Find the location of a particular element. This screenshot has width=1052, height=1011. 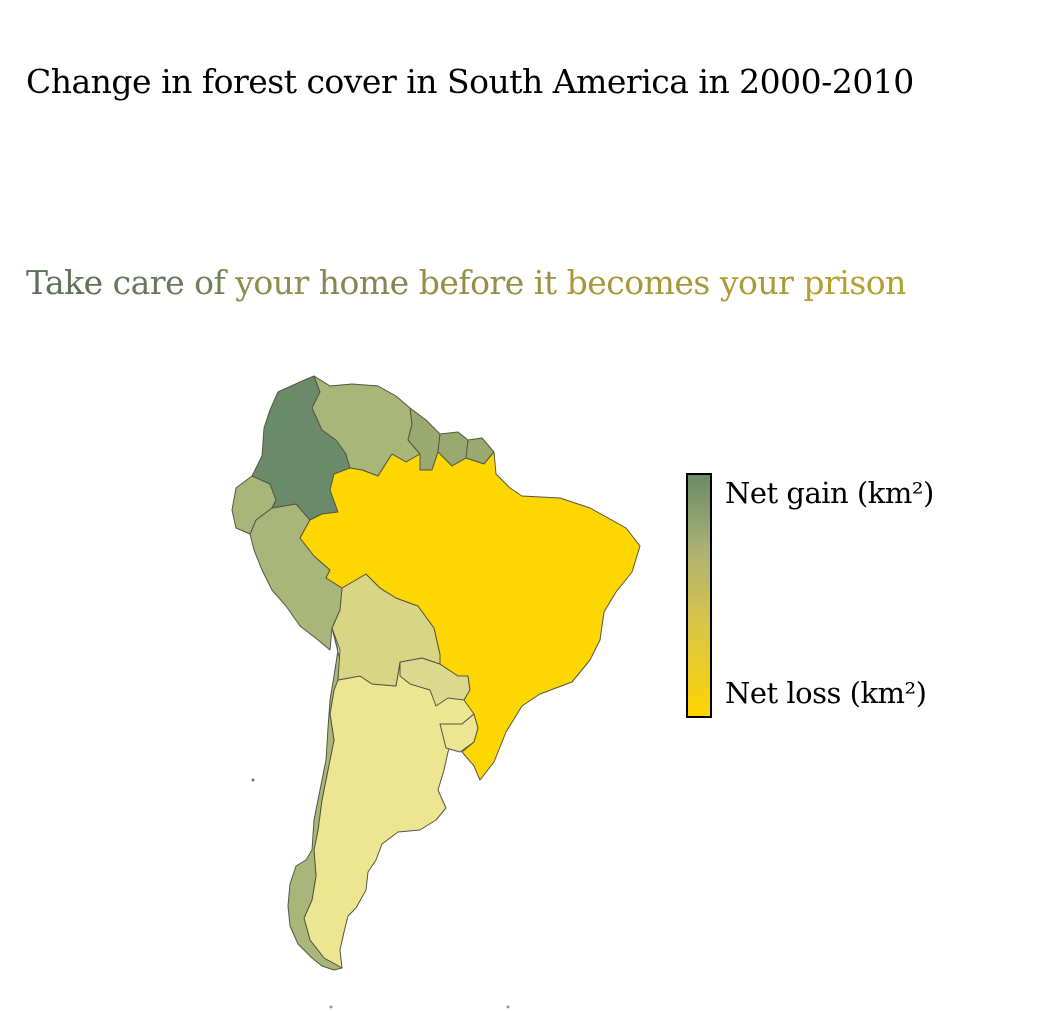

subtitle-word: becomes is located at coordinates (638, 282).